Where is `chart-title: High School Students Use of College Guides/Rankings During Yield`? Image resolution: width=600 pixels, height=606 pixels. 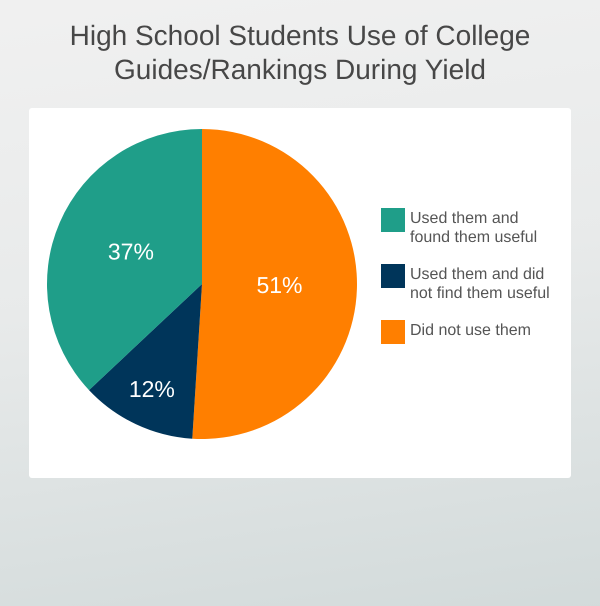 chart-title: High School Students Use of College Guides/Rankings During Yield is located at coordinates (300, 53).